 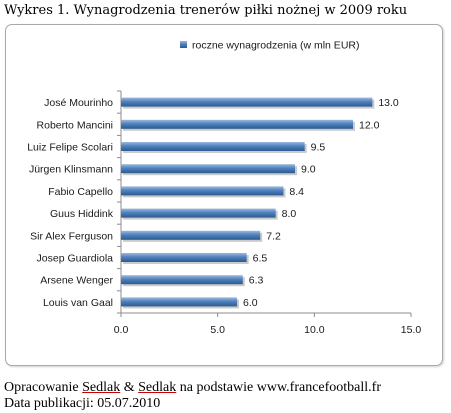 What do you see at coordinates (296, 192) in the screenshot?
I see `bar-value-label: 8.4` at bounding box center [296, 192].